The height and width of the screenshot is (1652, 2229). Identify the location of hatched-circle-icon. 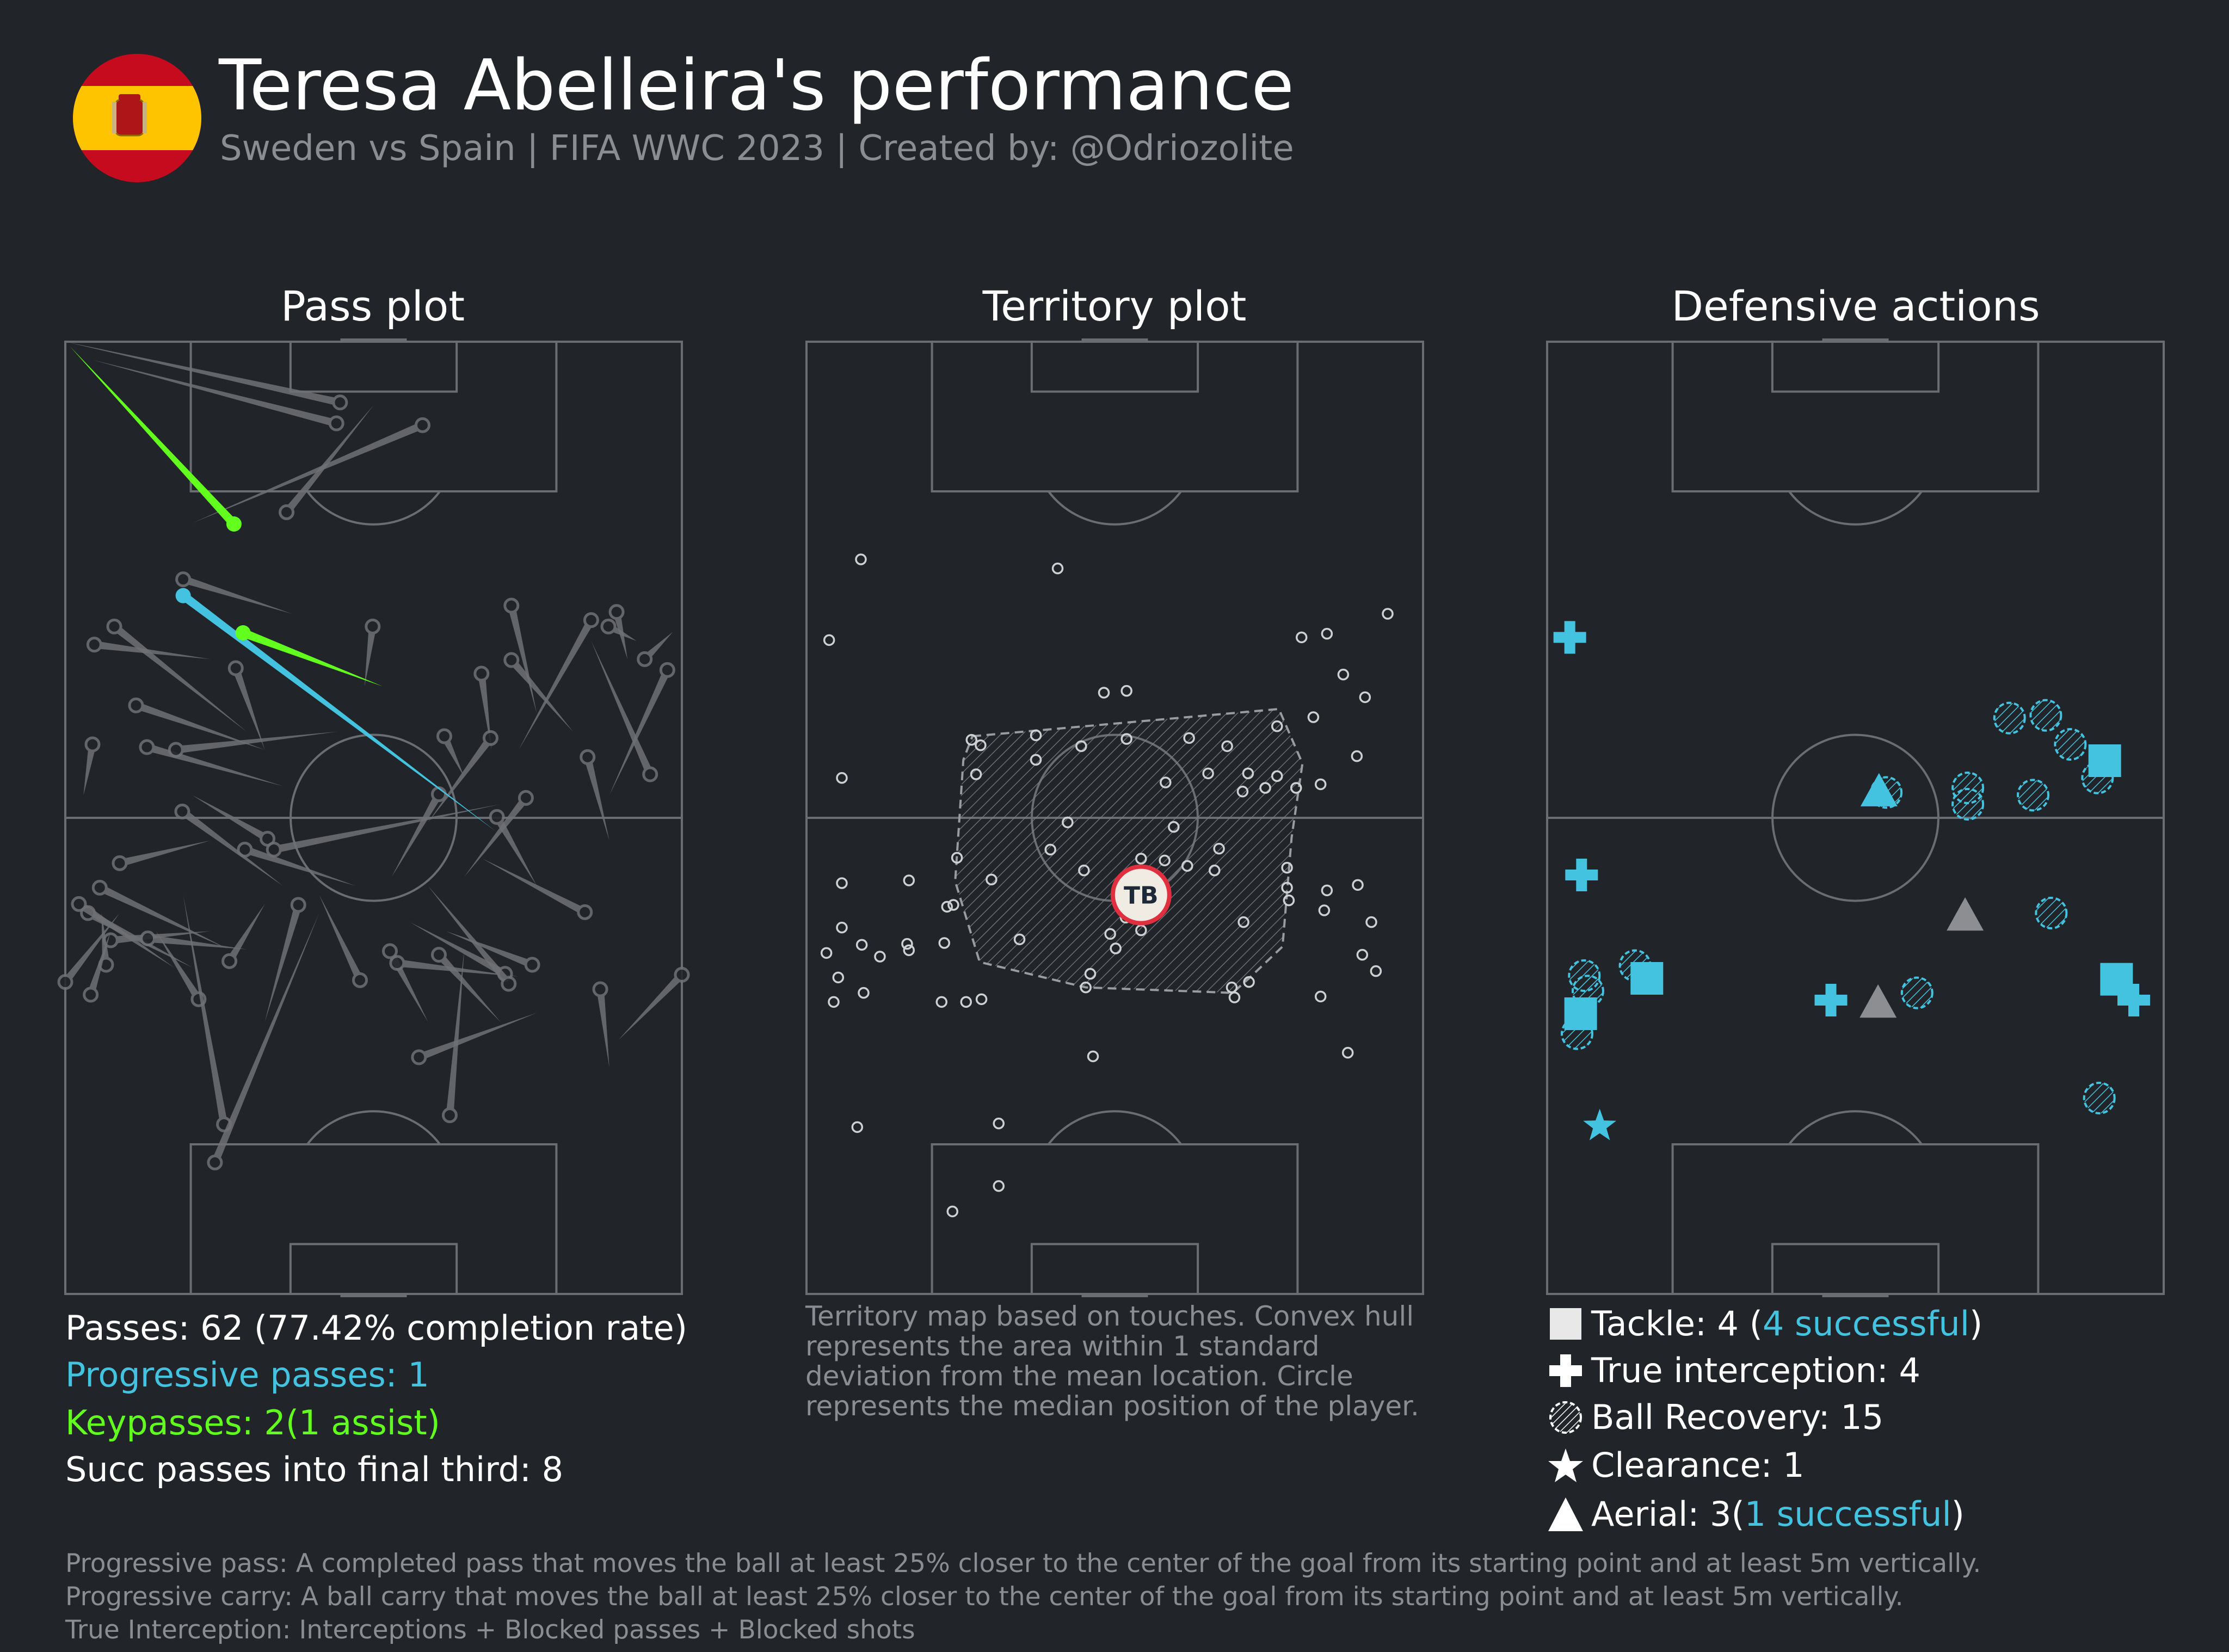
(1566, 1418).